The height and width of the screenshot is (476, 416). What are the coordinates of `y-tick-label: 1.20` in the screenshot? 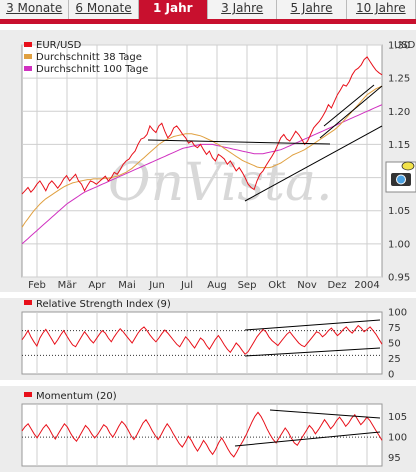 It's located at (399, 112).